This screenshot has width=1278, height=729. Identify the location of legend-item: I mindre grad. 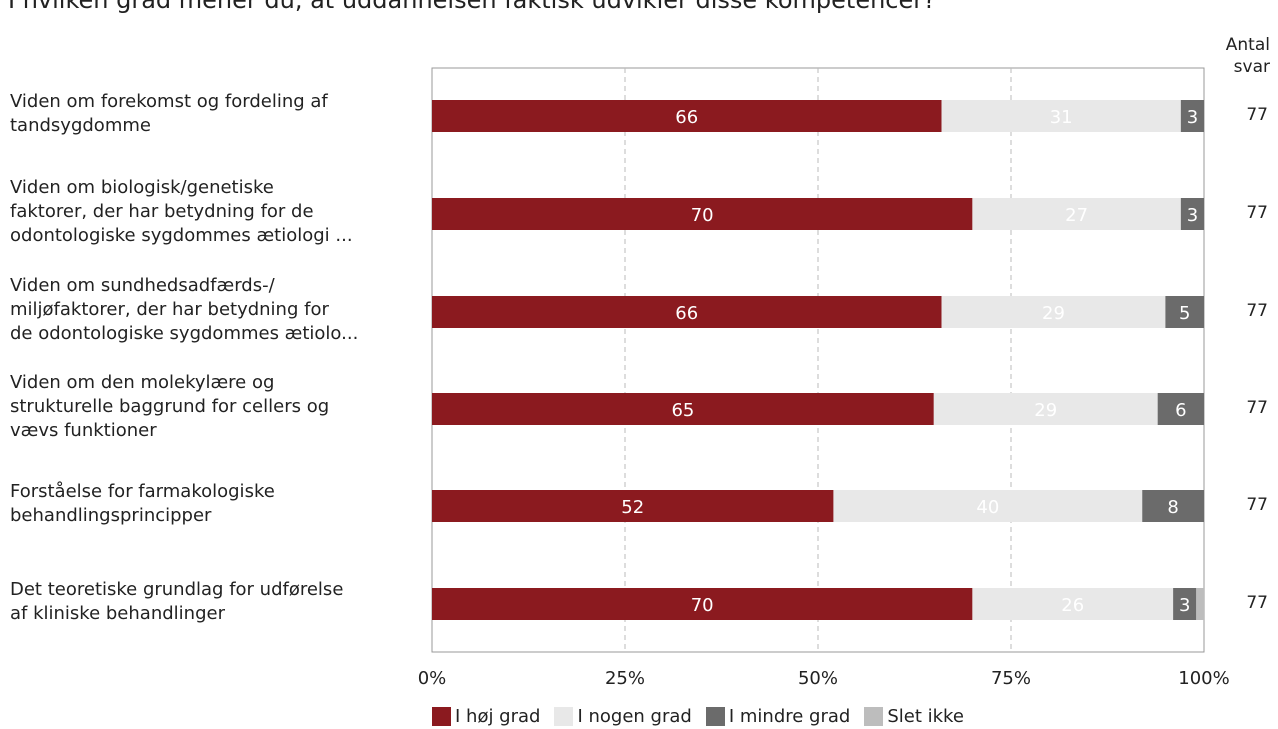
(778, 716).